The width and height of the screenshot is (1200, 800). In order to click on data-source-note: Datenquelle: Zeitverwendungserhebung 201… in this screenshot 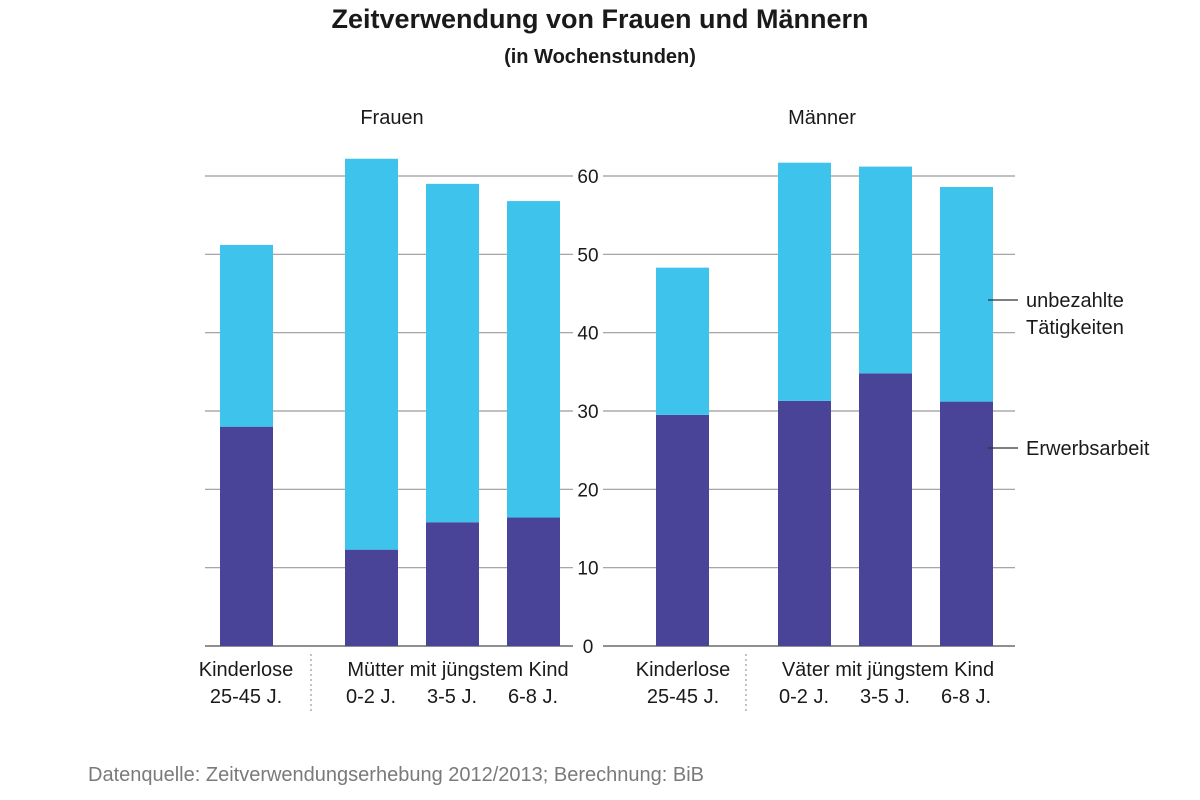, I will do `click(396, 775)`.